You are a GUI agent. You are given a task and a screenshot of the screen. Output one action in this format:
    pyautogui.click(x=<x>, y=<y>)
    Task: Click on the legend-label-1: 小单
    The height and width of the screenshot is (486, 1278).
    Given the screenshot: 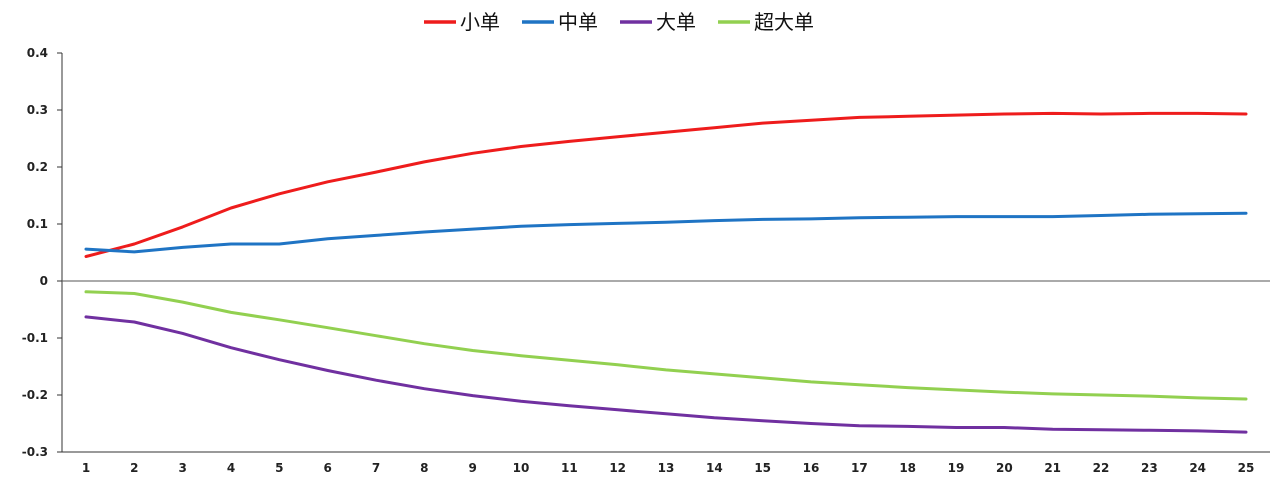 What is the action you would take?
    pyautogui.click(x=480, y=22)
    